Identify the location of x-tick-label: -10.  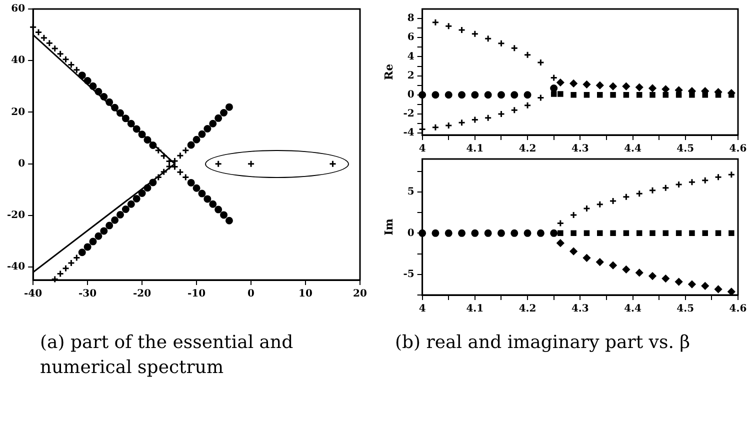
(196, 294).